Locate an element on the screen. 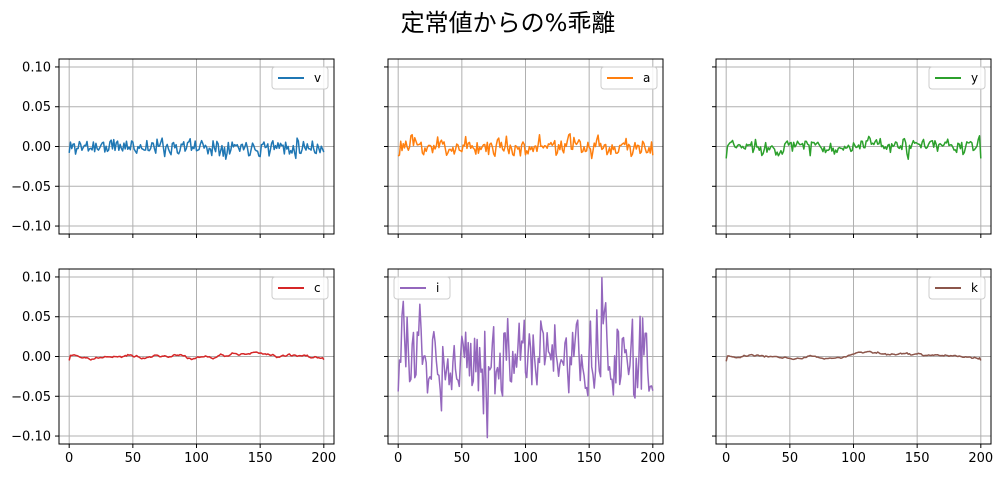 This screenshot has height=477, width=1001. legend-k: k is located at coordinates (957, 288).